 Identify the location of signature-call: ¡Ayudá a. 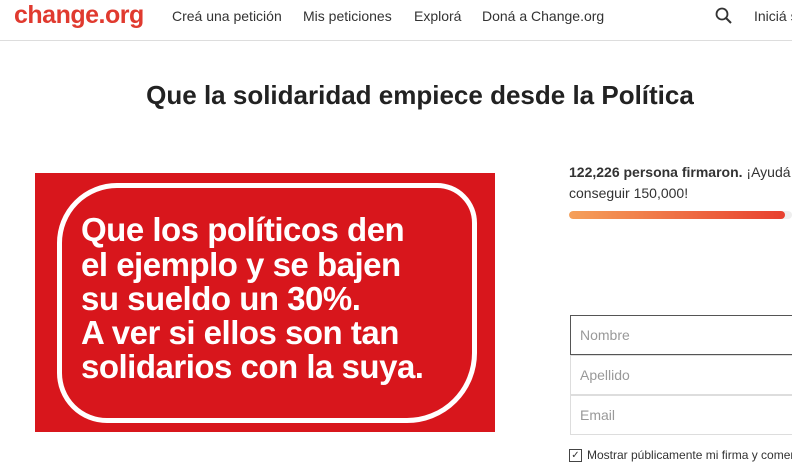
(769, 172).